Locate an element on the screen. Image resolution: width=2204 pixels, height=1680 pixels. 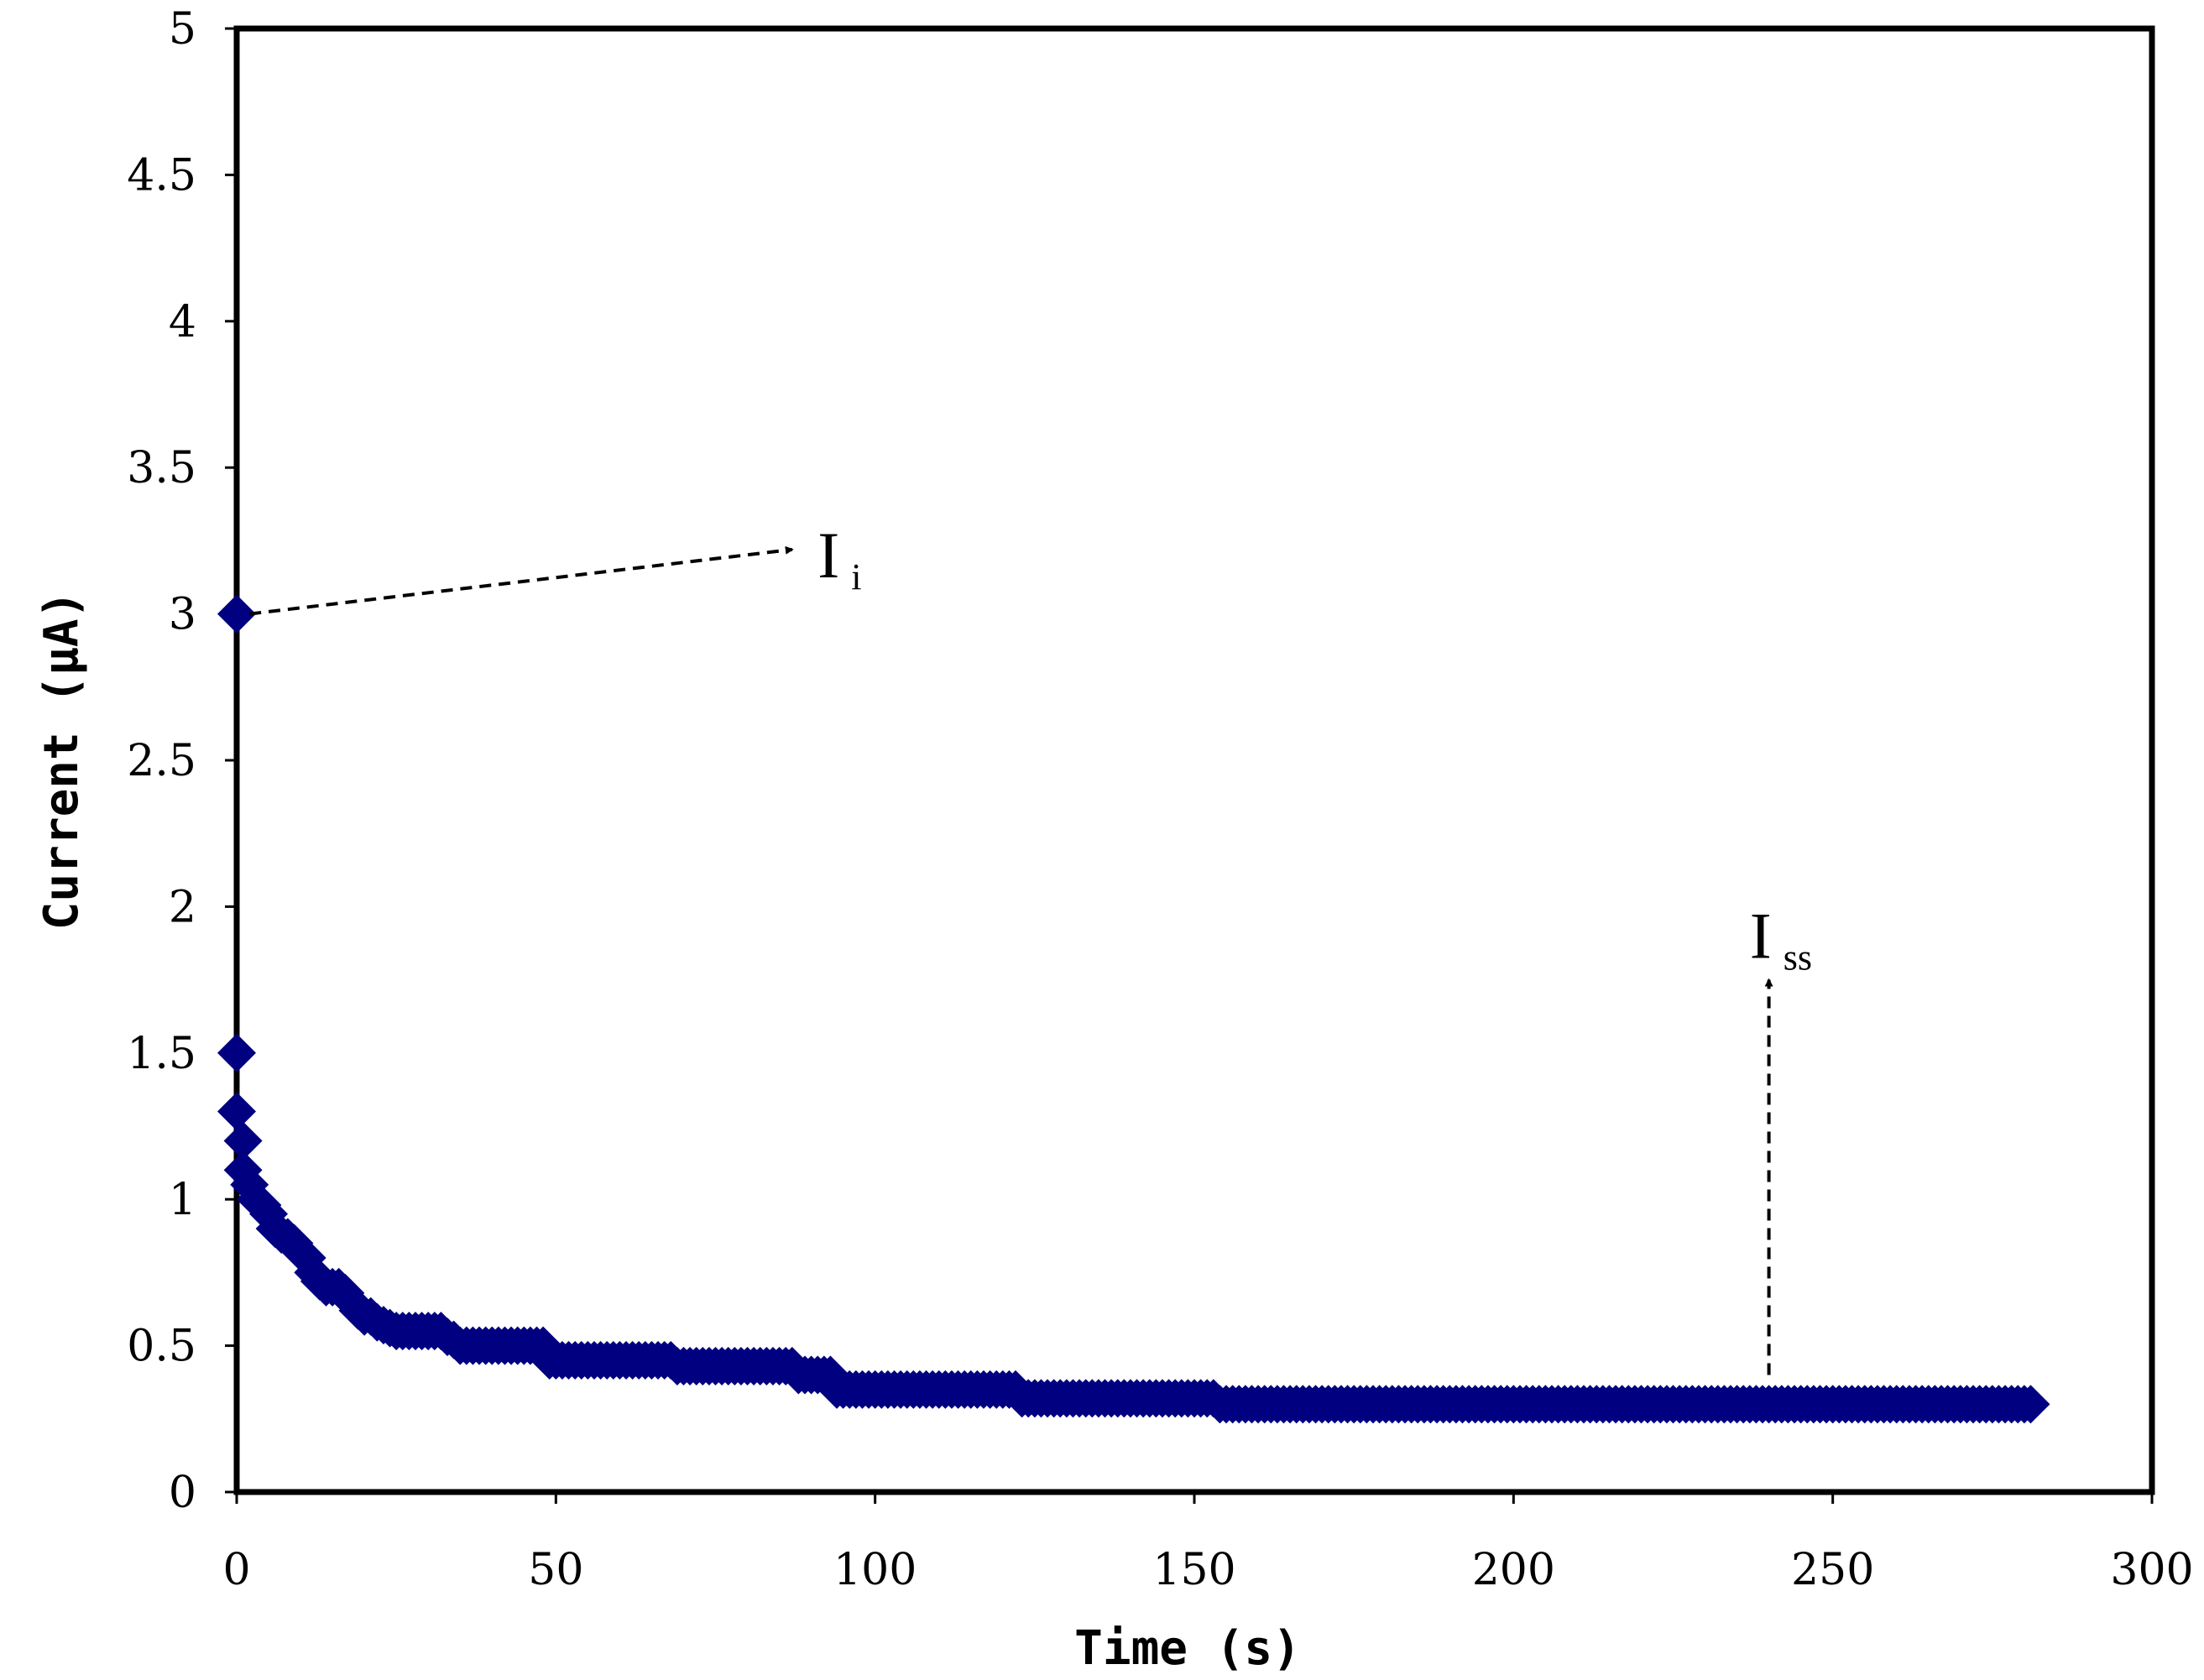
annotation-subscript: ss is located at coordinates (1798, 957).